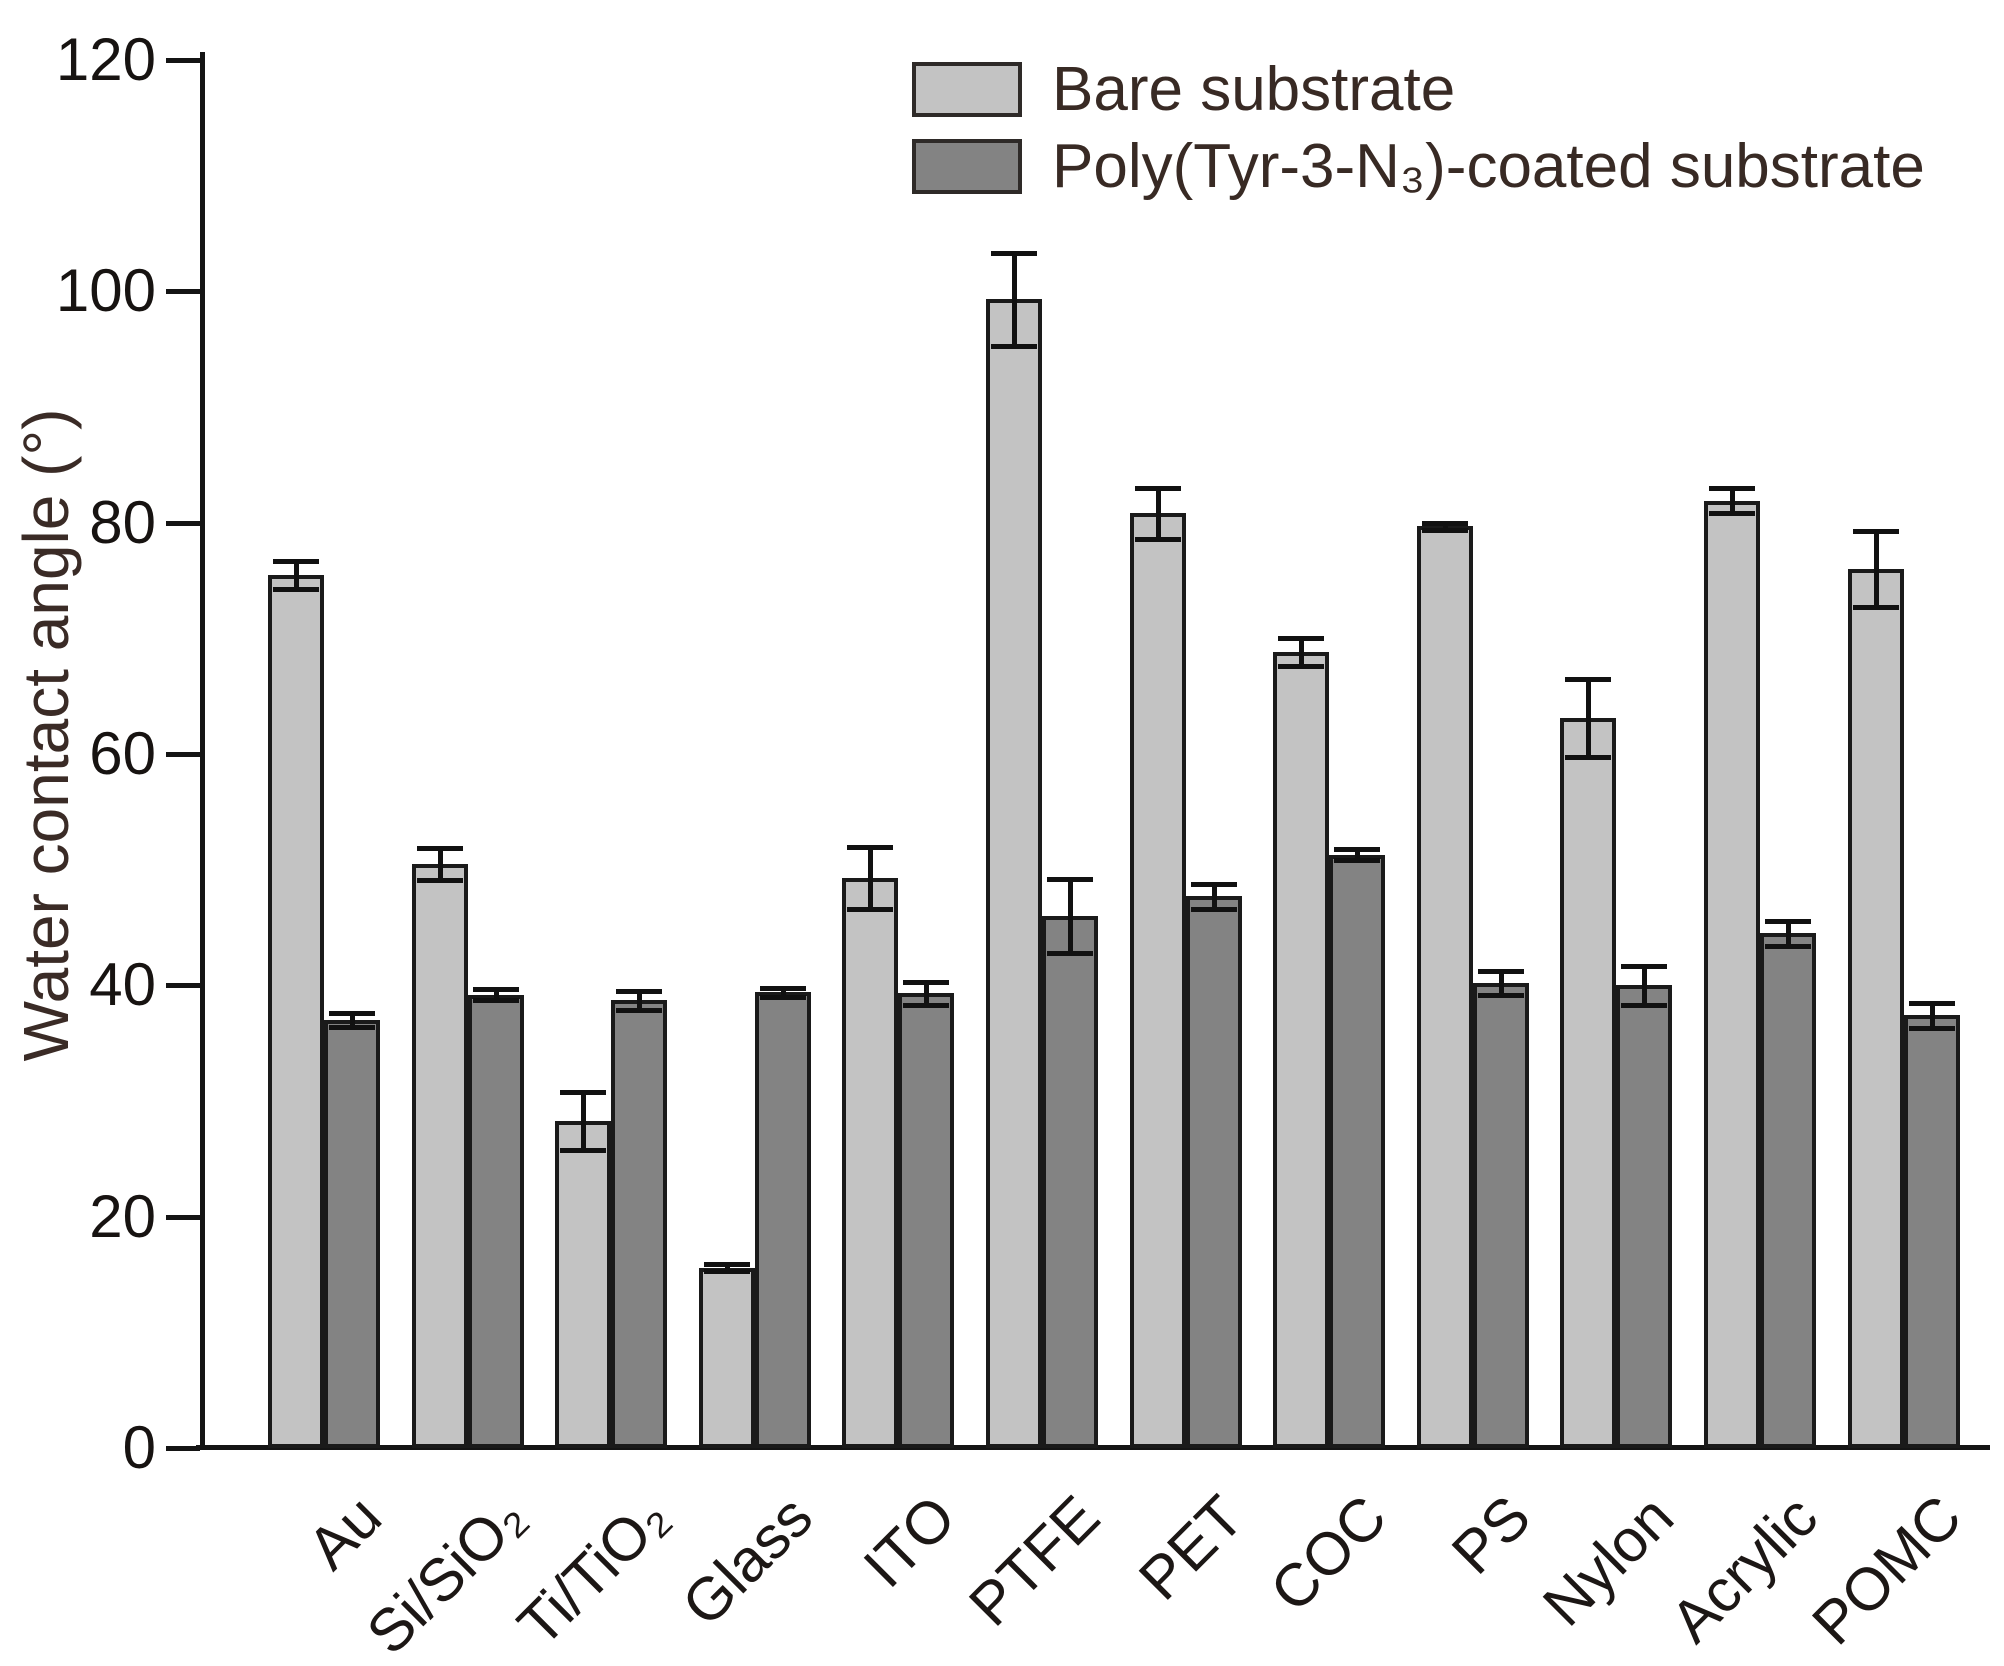 The height and width of the screenshot is (1666, 2004). Describe the element at coordinates (1488, 166) in the screenshot. I see `legend-label-coated-substrate: Poly(Tyr-3-N₃)-coated substrate` at that location.